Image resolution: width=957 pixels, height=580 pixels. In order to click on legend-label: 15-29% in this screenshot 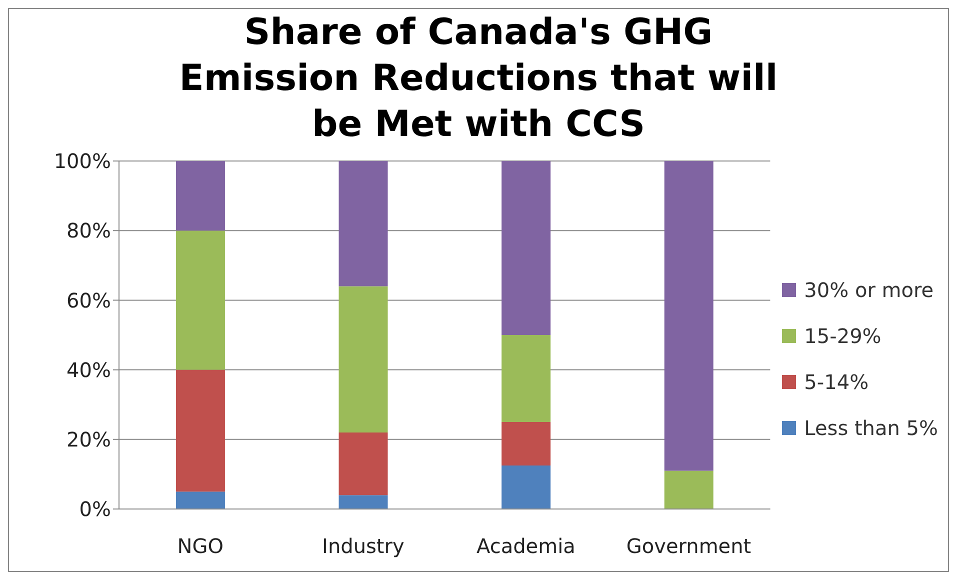, I will do `click(843, 336)`.